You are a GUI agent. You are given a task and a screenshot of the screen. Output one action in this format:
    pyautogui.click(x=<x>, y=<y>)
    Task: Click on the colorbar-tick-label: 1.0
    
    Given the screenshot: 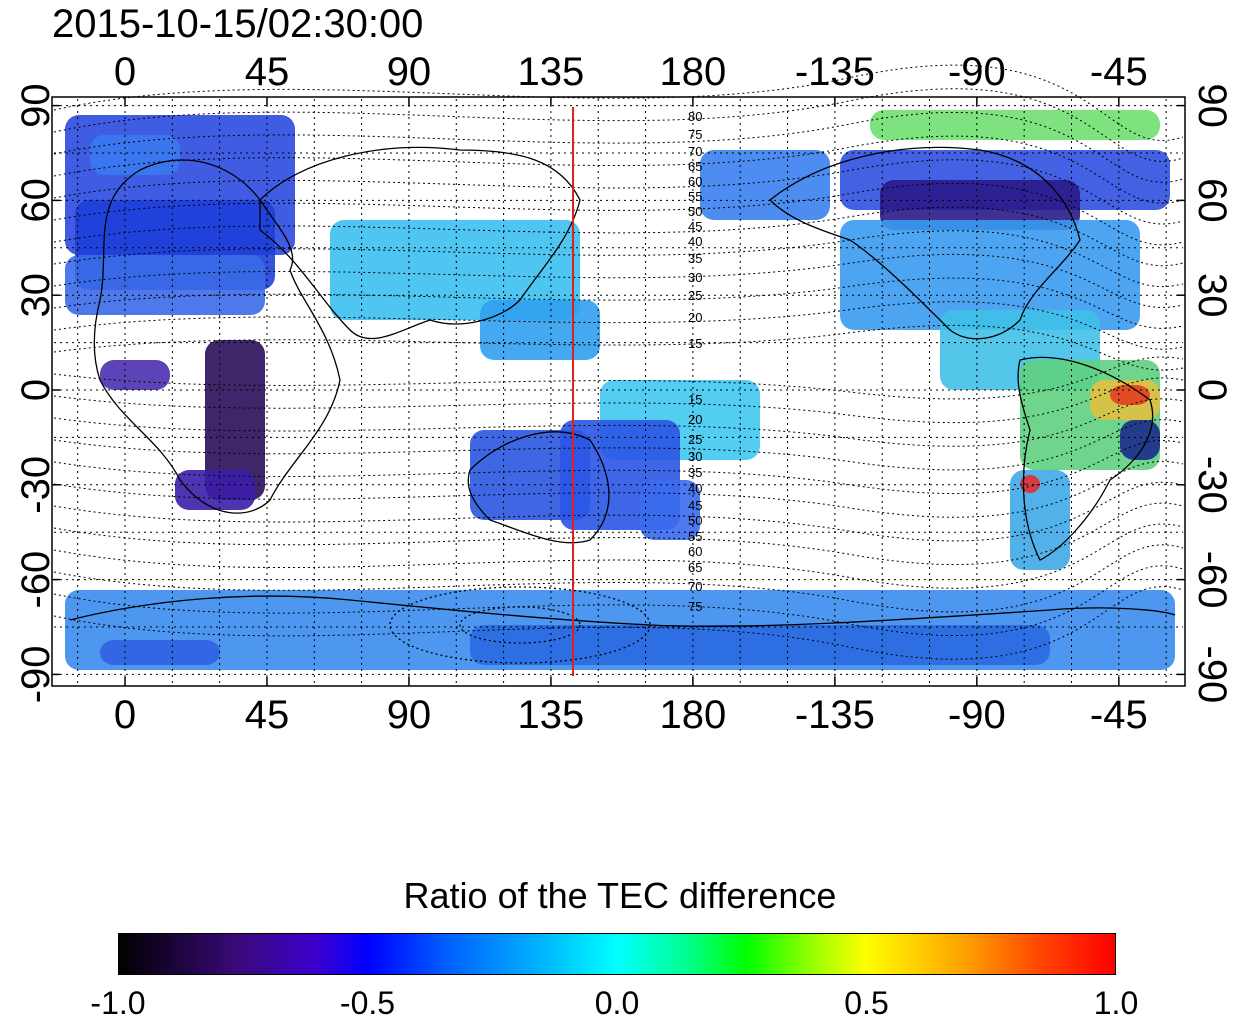 What is the action you would take?
    pyautogui.click(x=1116, y=1003)
    